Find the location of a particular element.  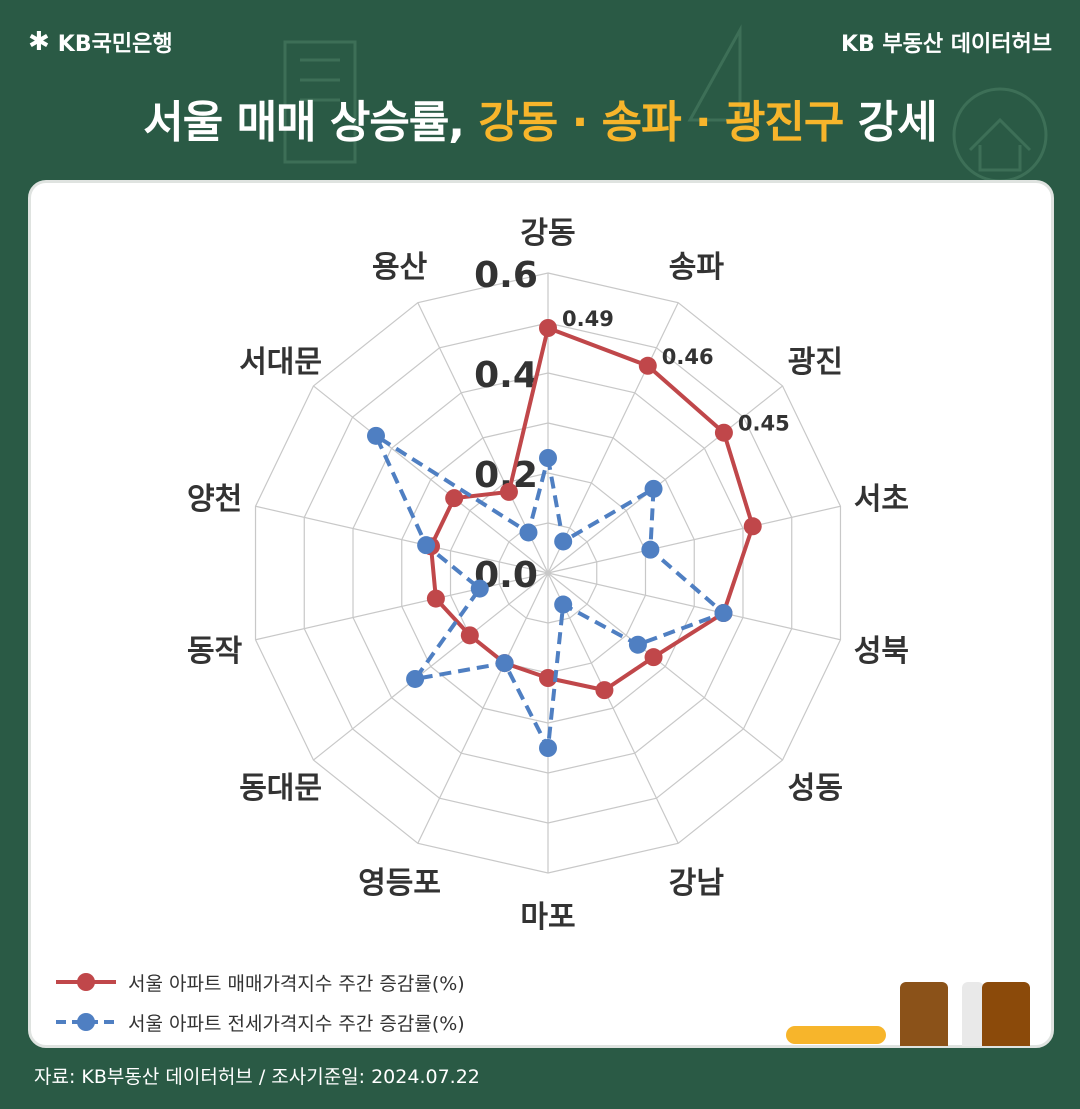

page-title: 서울 매매 상승률, 강동 · 송파 · 광진구 강세 is located at coordinates (540, 118).